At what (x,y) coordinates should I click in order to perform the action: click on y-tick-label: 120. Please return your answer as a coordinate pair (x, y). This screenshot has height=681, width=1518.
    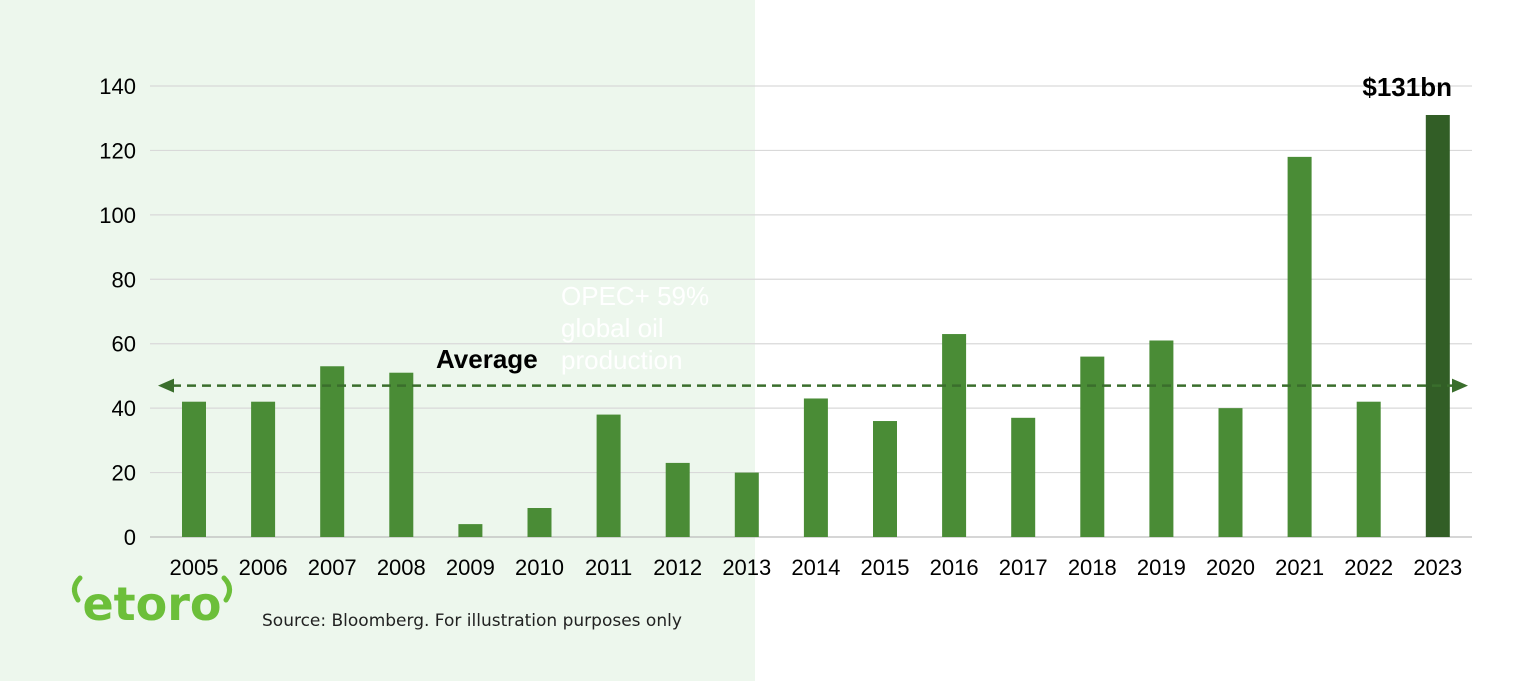
    Looking at the image, I should click on (117, 150).